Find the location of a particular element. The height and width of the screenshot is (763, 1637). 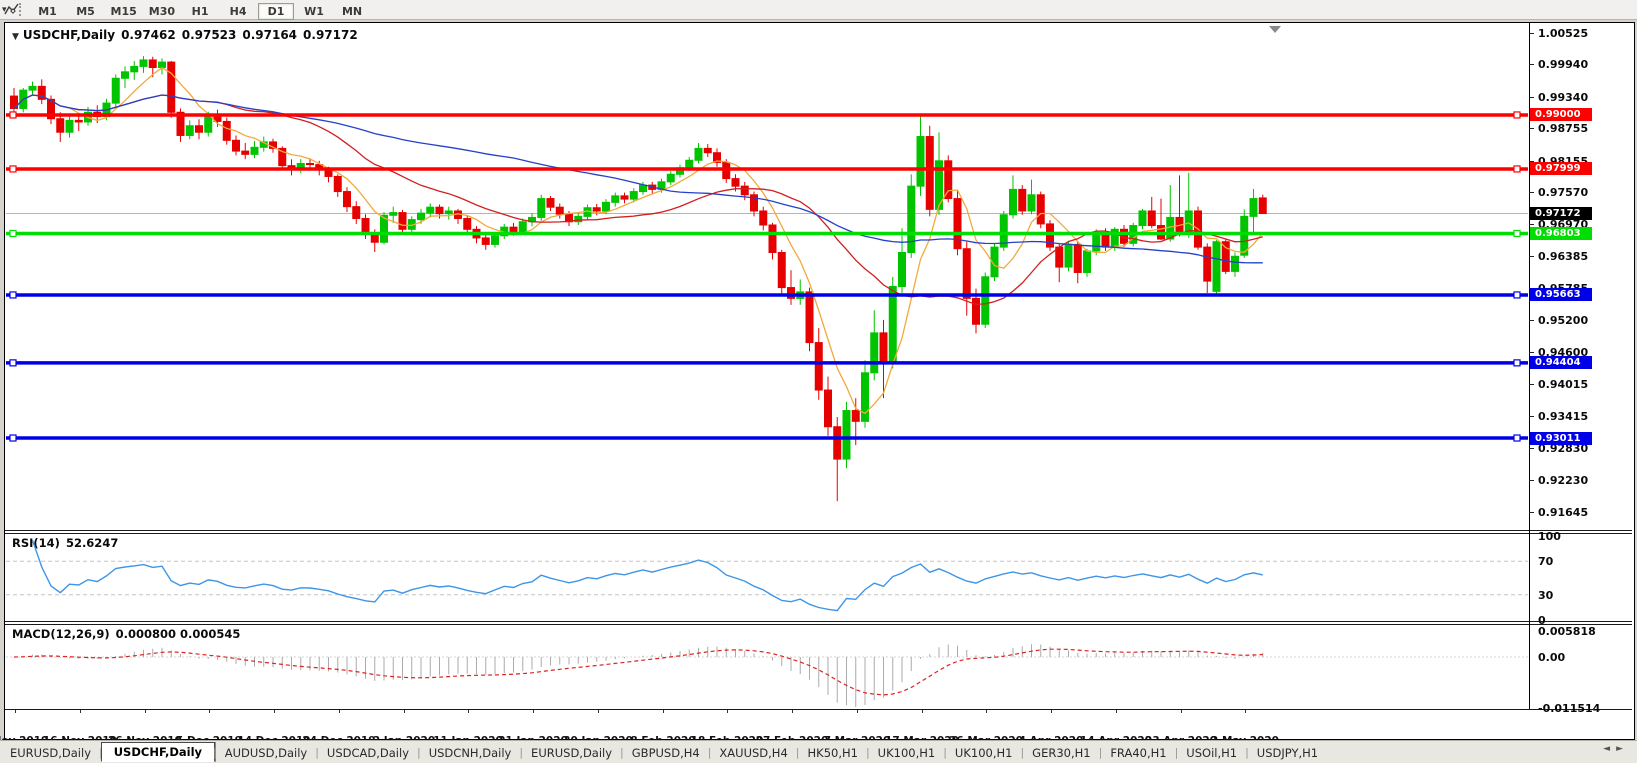

timeframe-button-m30: M30 is located at coordinates (162, 11).